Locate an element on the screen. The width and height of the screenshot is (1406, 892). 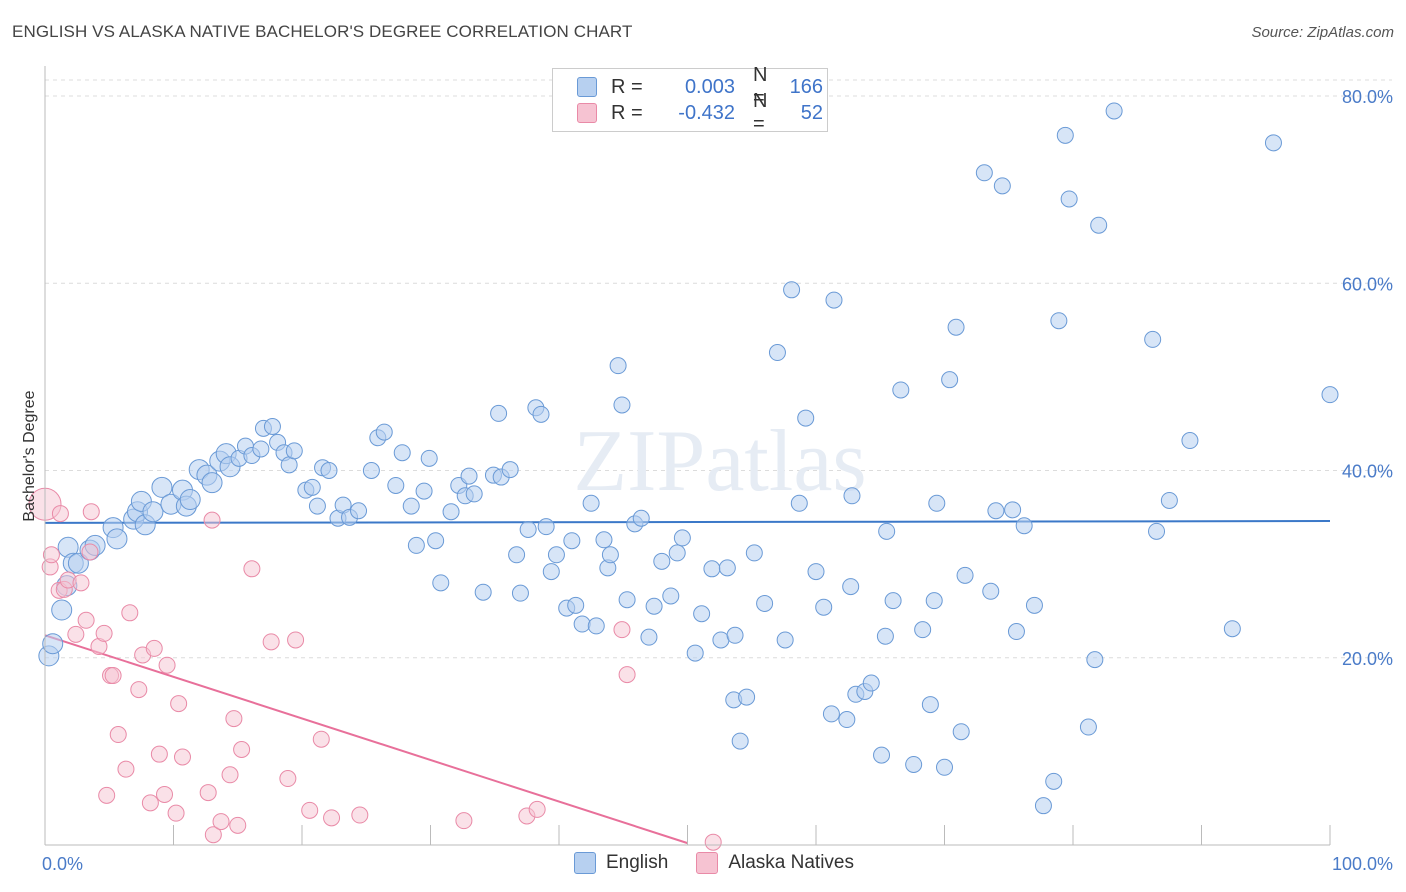
alaska-natives-swatch is located at coordinates (707, 863).